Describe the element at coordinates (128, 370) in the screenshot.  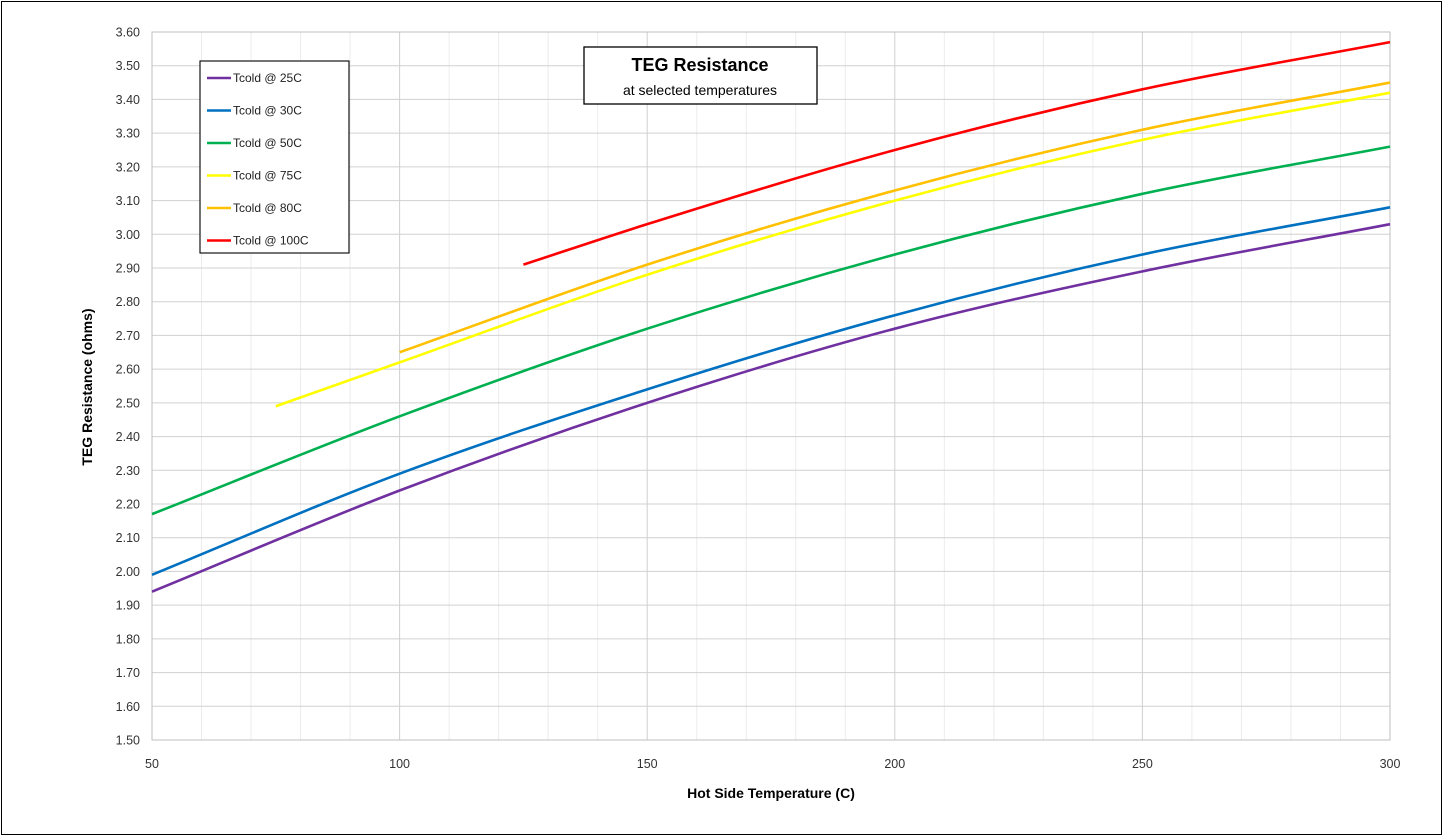
I see `y-tick-label: 2.60` at that location.